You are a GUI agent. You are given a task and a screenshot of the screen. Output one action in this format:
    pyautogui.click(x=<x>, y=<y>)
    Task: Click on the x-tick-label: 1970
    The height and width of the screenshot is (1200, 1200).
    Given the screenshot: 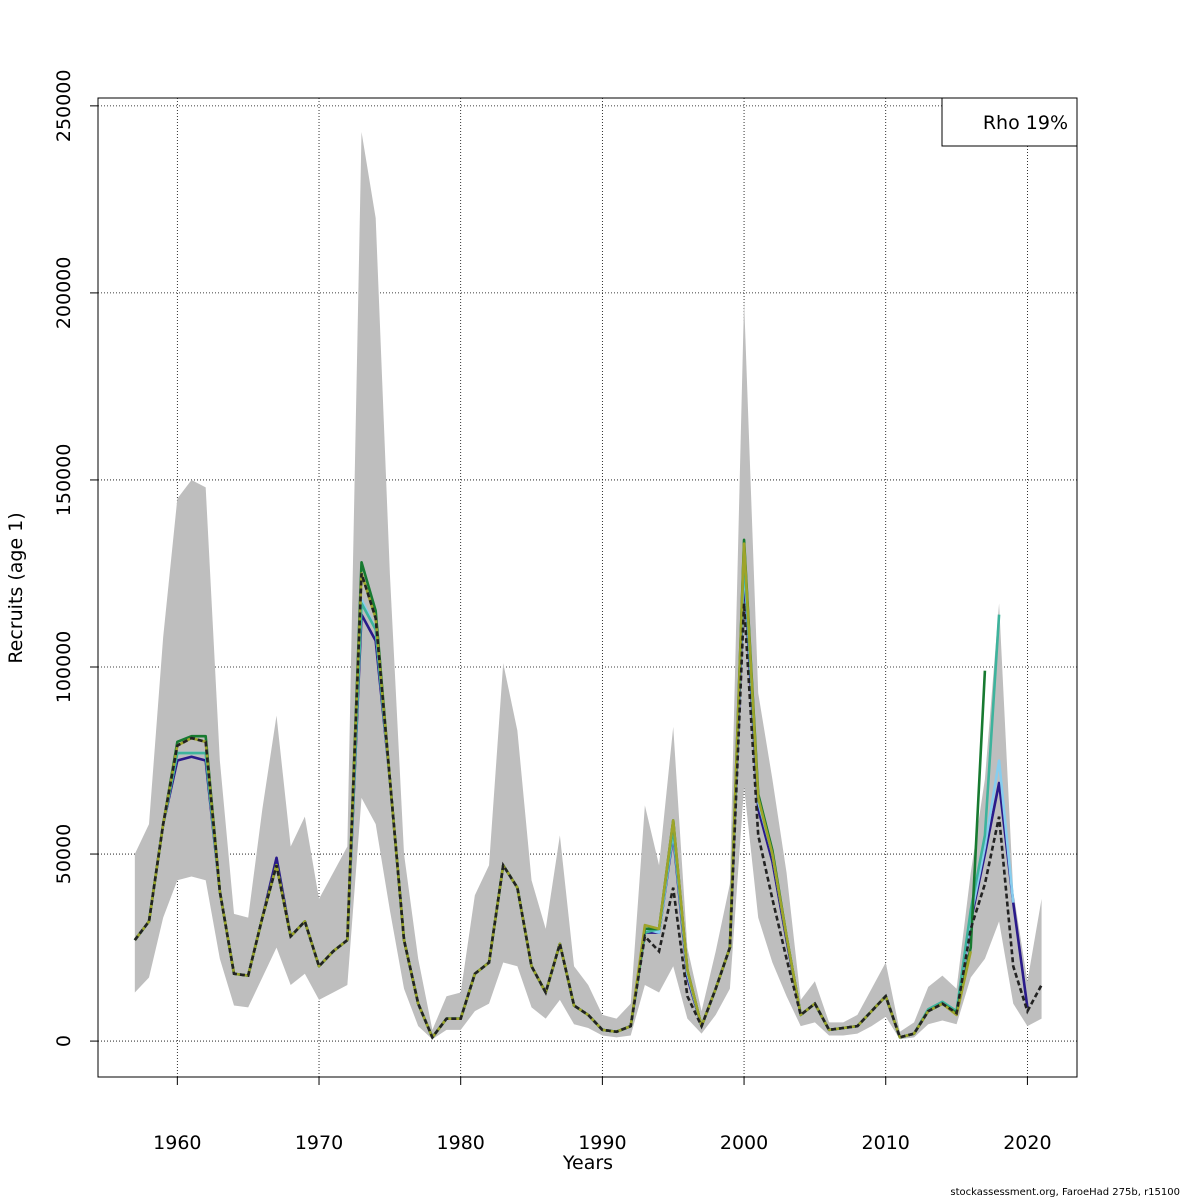 What is the action you would take?
    pyautogui.click(x=319, y=1143)
    